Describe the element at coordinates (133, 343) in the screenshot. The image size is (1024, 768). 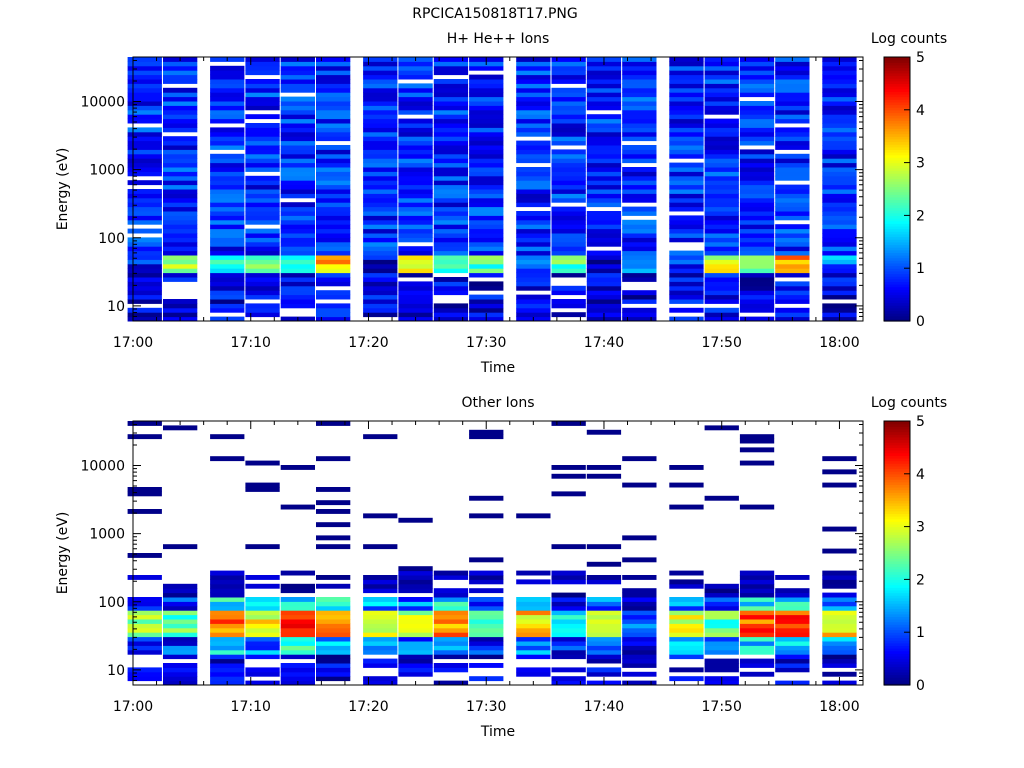
I see `x-tick-label: 17:00` at that location.